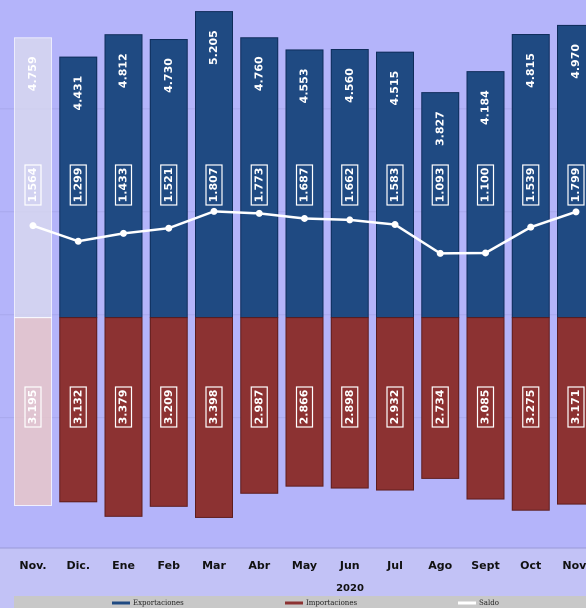 This screenshot has width=586, height=608. I want to click on data-label: 3.379, so click(123, 407).